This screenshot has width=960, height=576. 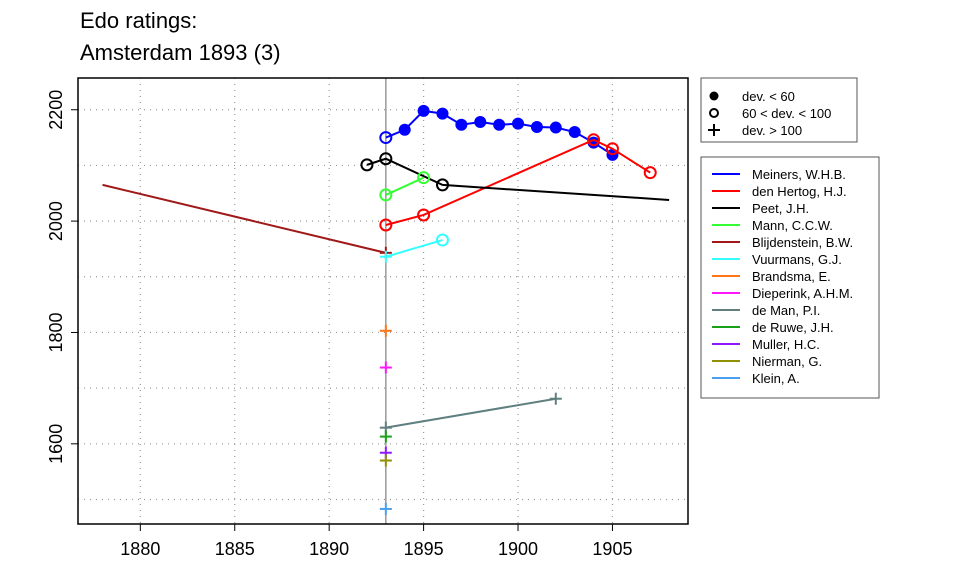 What do you see at coordinates (714, 113) in the screenshot?
I see `open-circle-icon` at bounding box center [714, 113].